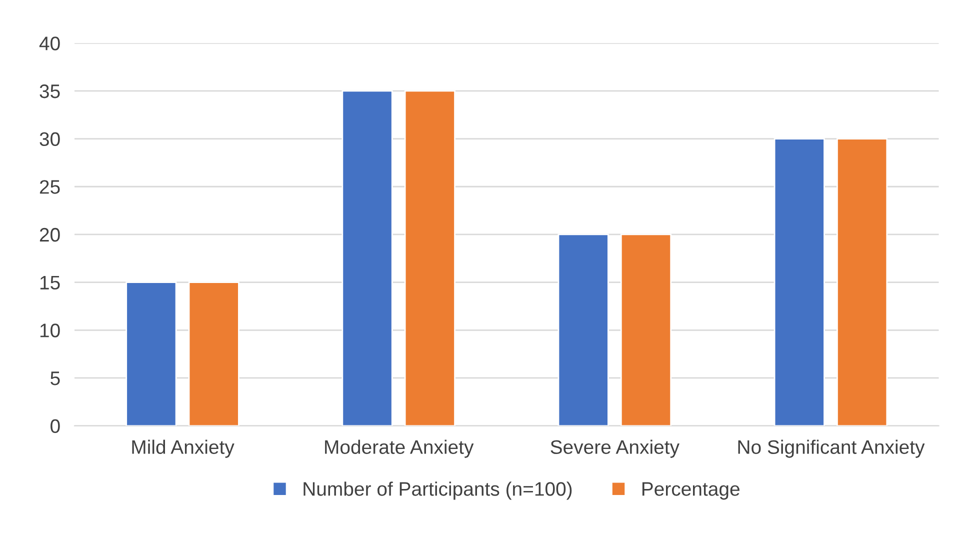 This screenshot has width=955, height=539. I want to click on y-tick-label: 0, so click(55, 426).